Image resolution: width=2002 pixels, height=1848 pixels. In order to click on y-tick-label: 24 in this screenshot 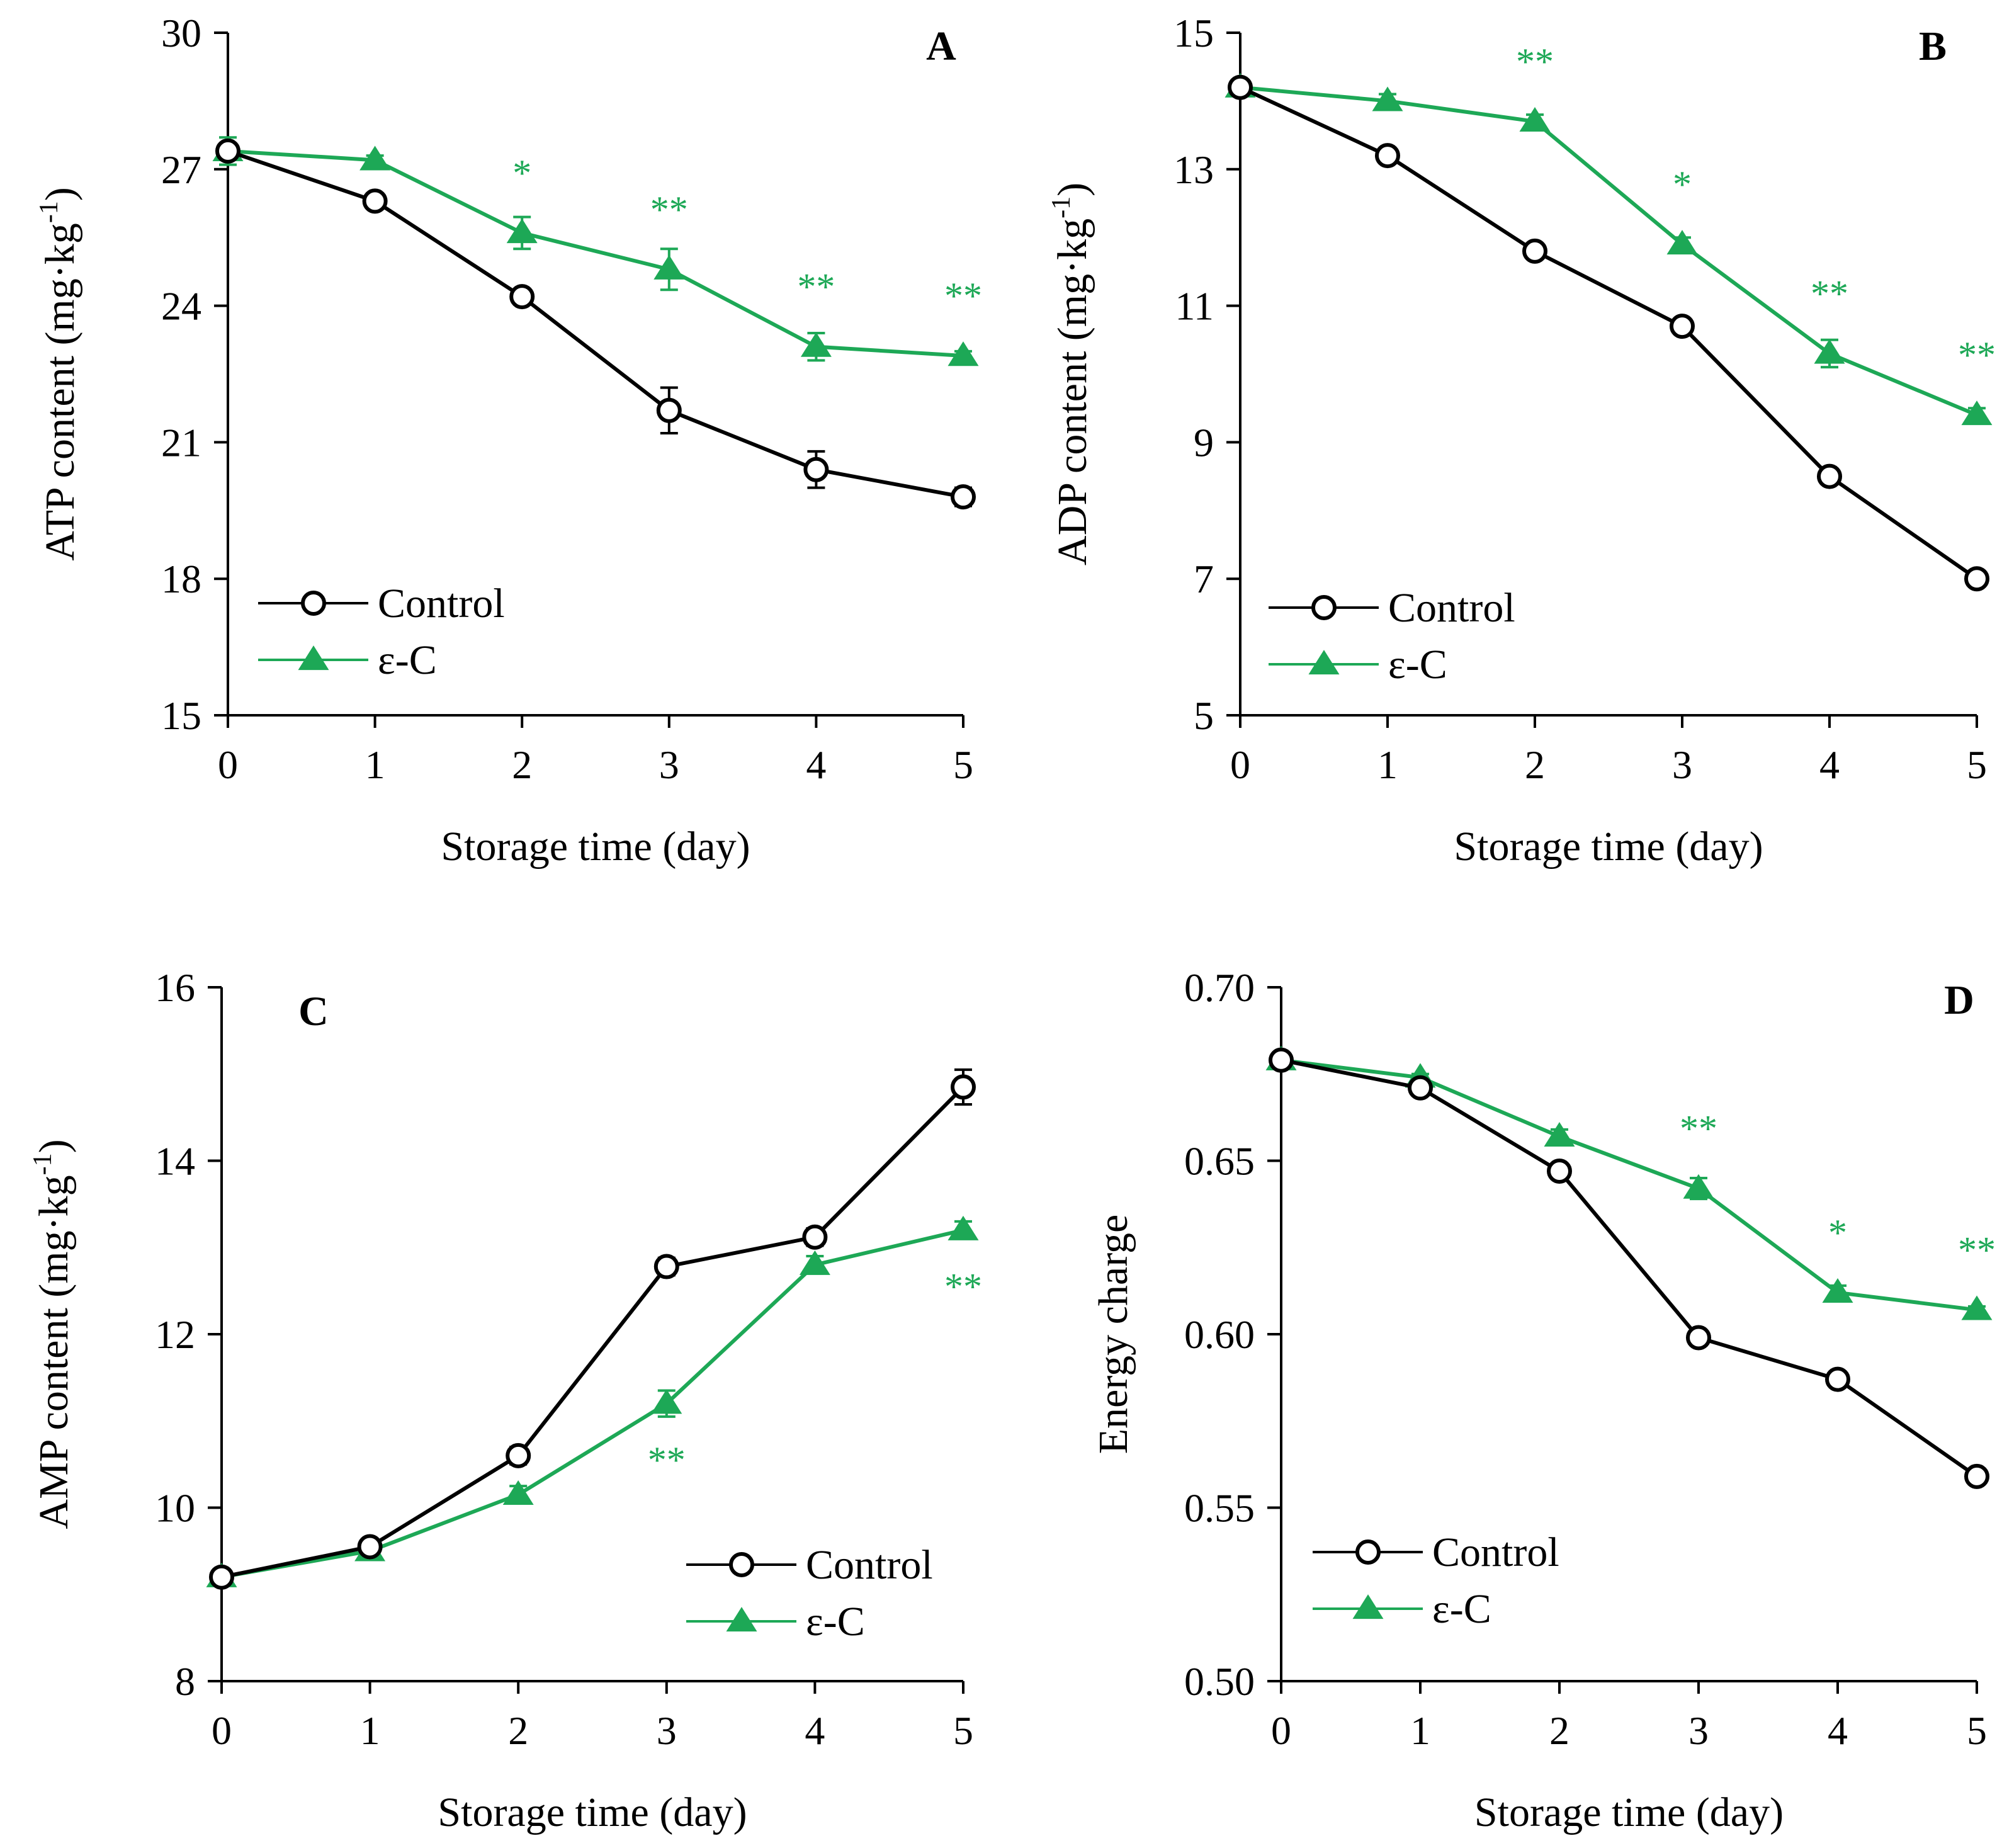, I will do `click(181, 306)`.